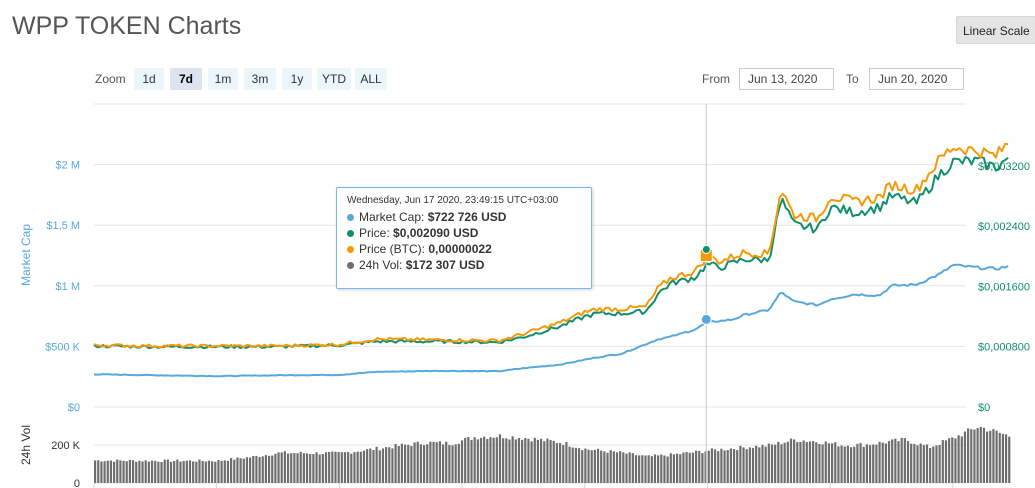 Image resolution: width=1035 pixels, height=488 pixels. I want to click on tooltip-label: Price:, so click(374, 233).